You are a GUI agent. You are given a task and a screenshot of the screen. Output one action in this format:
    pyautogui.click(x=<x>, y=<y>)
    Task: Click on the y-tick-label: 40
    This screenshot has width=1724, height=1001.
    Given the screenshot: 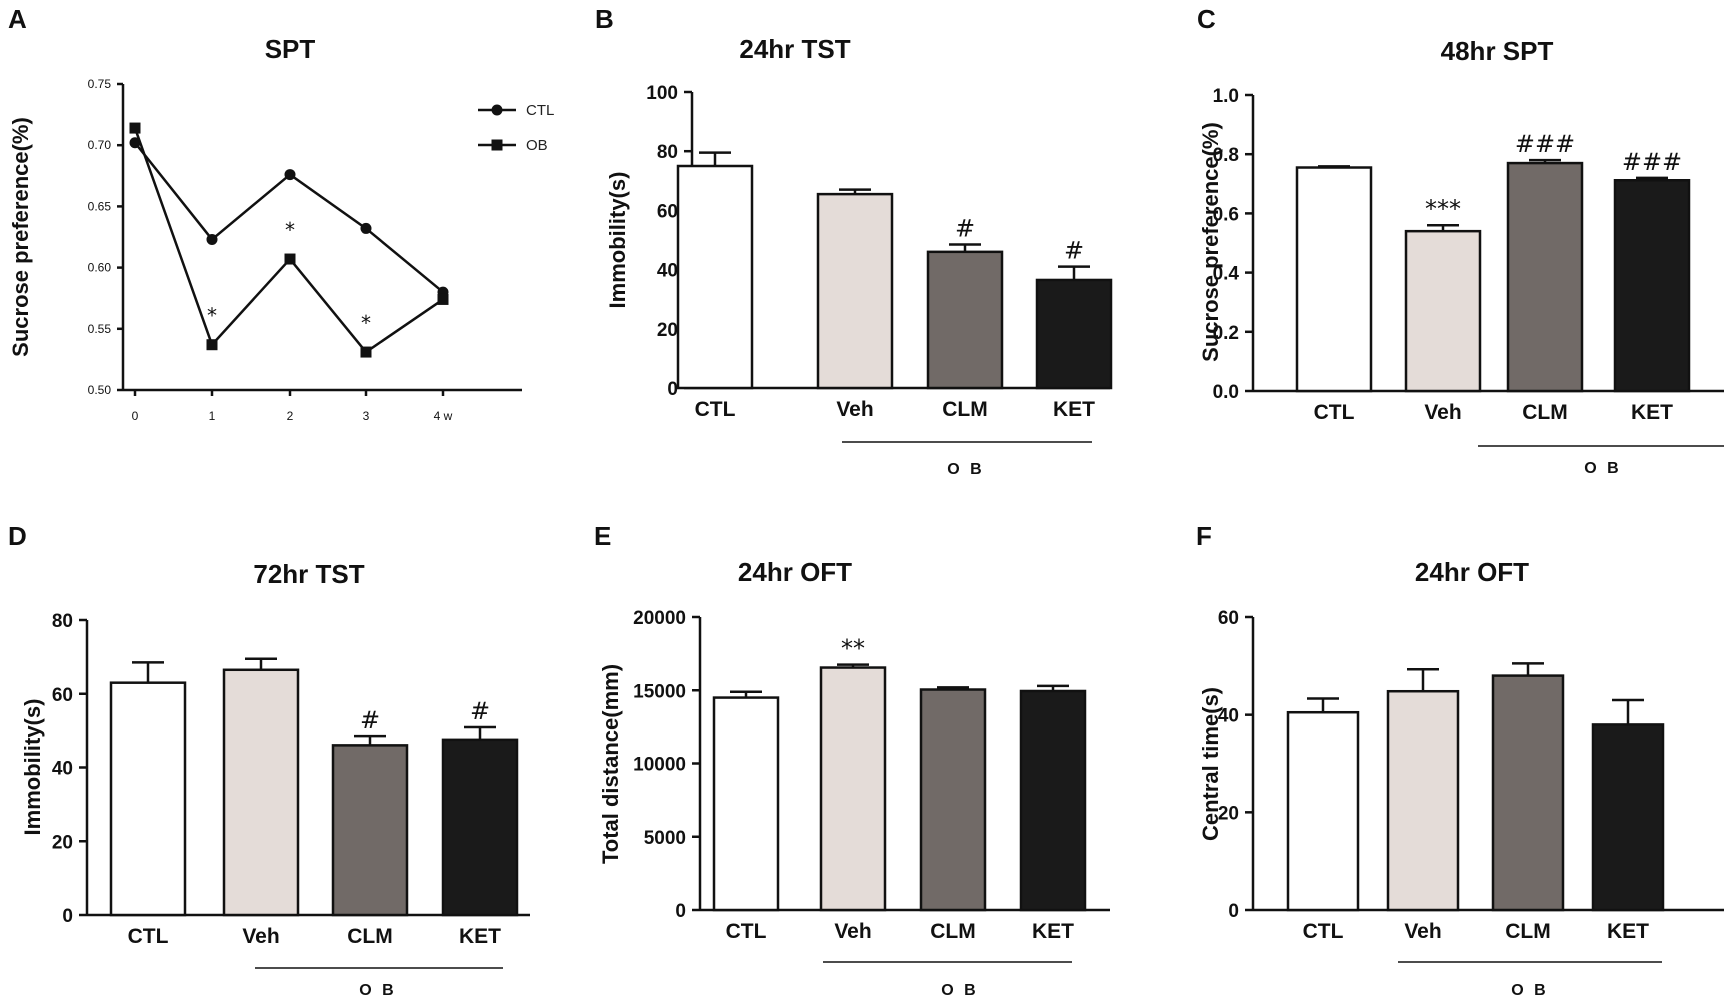 What is the action you would take?
    pyautogui.click(x=667, y=271)
    